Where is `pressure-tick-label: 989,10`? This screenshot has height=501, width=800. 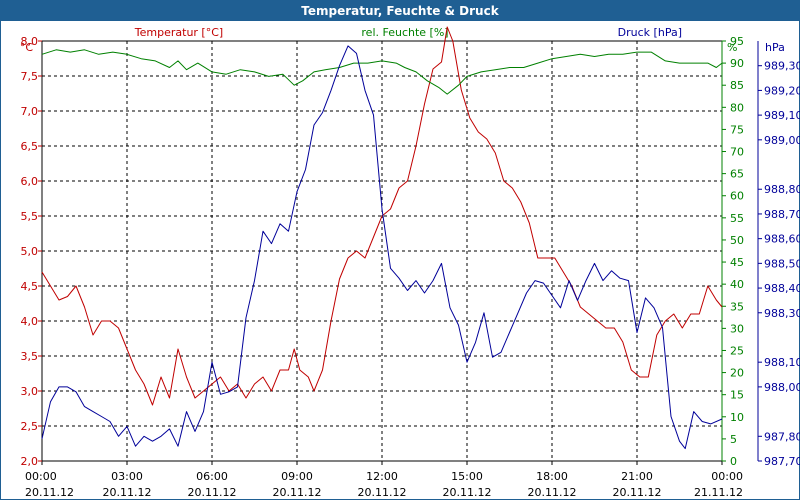
pressure-tick-label: 989,10 is located at coordinates (782, 115).